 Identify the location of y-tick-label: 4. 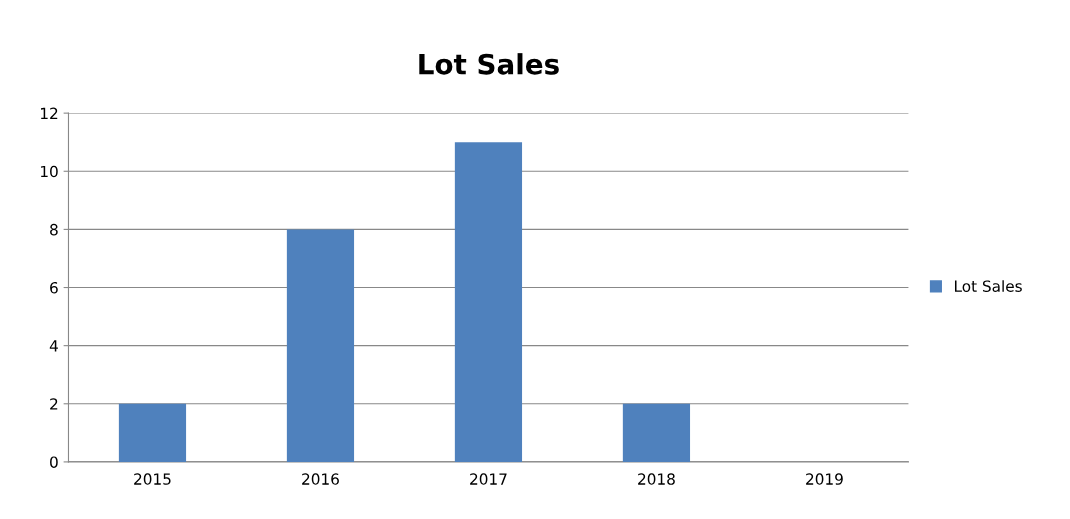
(53, 346).